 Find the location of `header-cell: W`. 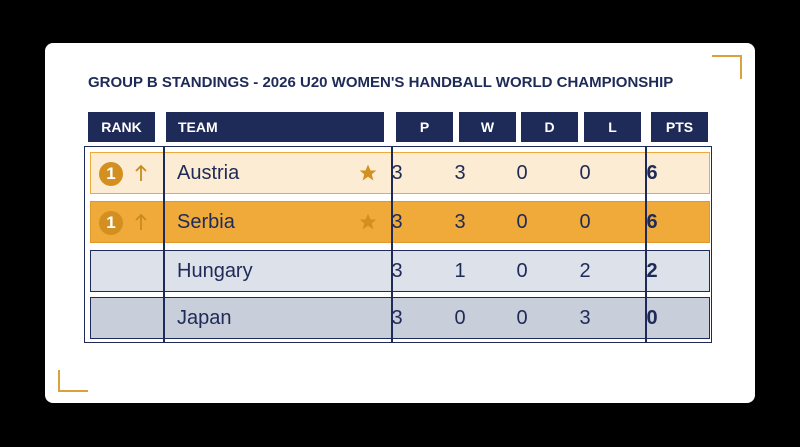

header-cell: W is located at coordinates (487, 127).